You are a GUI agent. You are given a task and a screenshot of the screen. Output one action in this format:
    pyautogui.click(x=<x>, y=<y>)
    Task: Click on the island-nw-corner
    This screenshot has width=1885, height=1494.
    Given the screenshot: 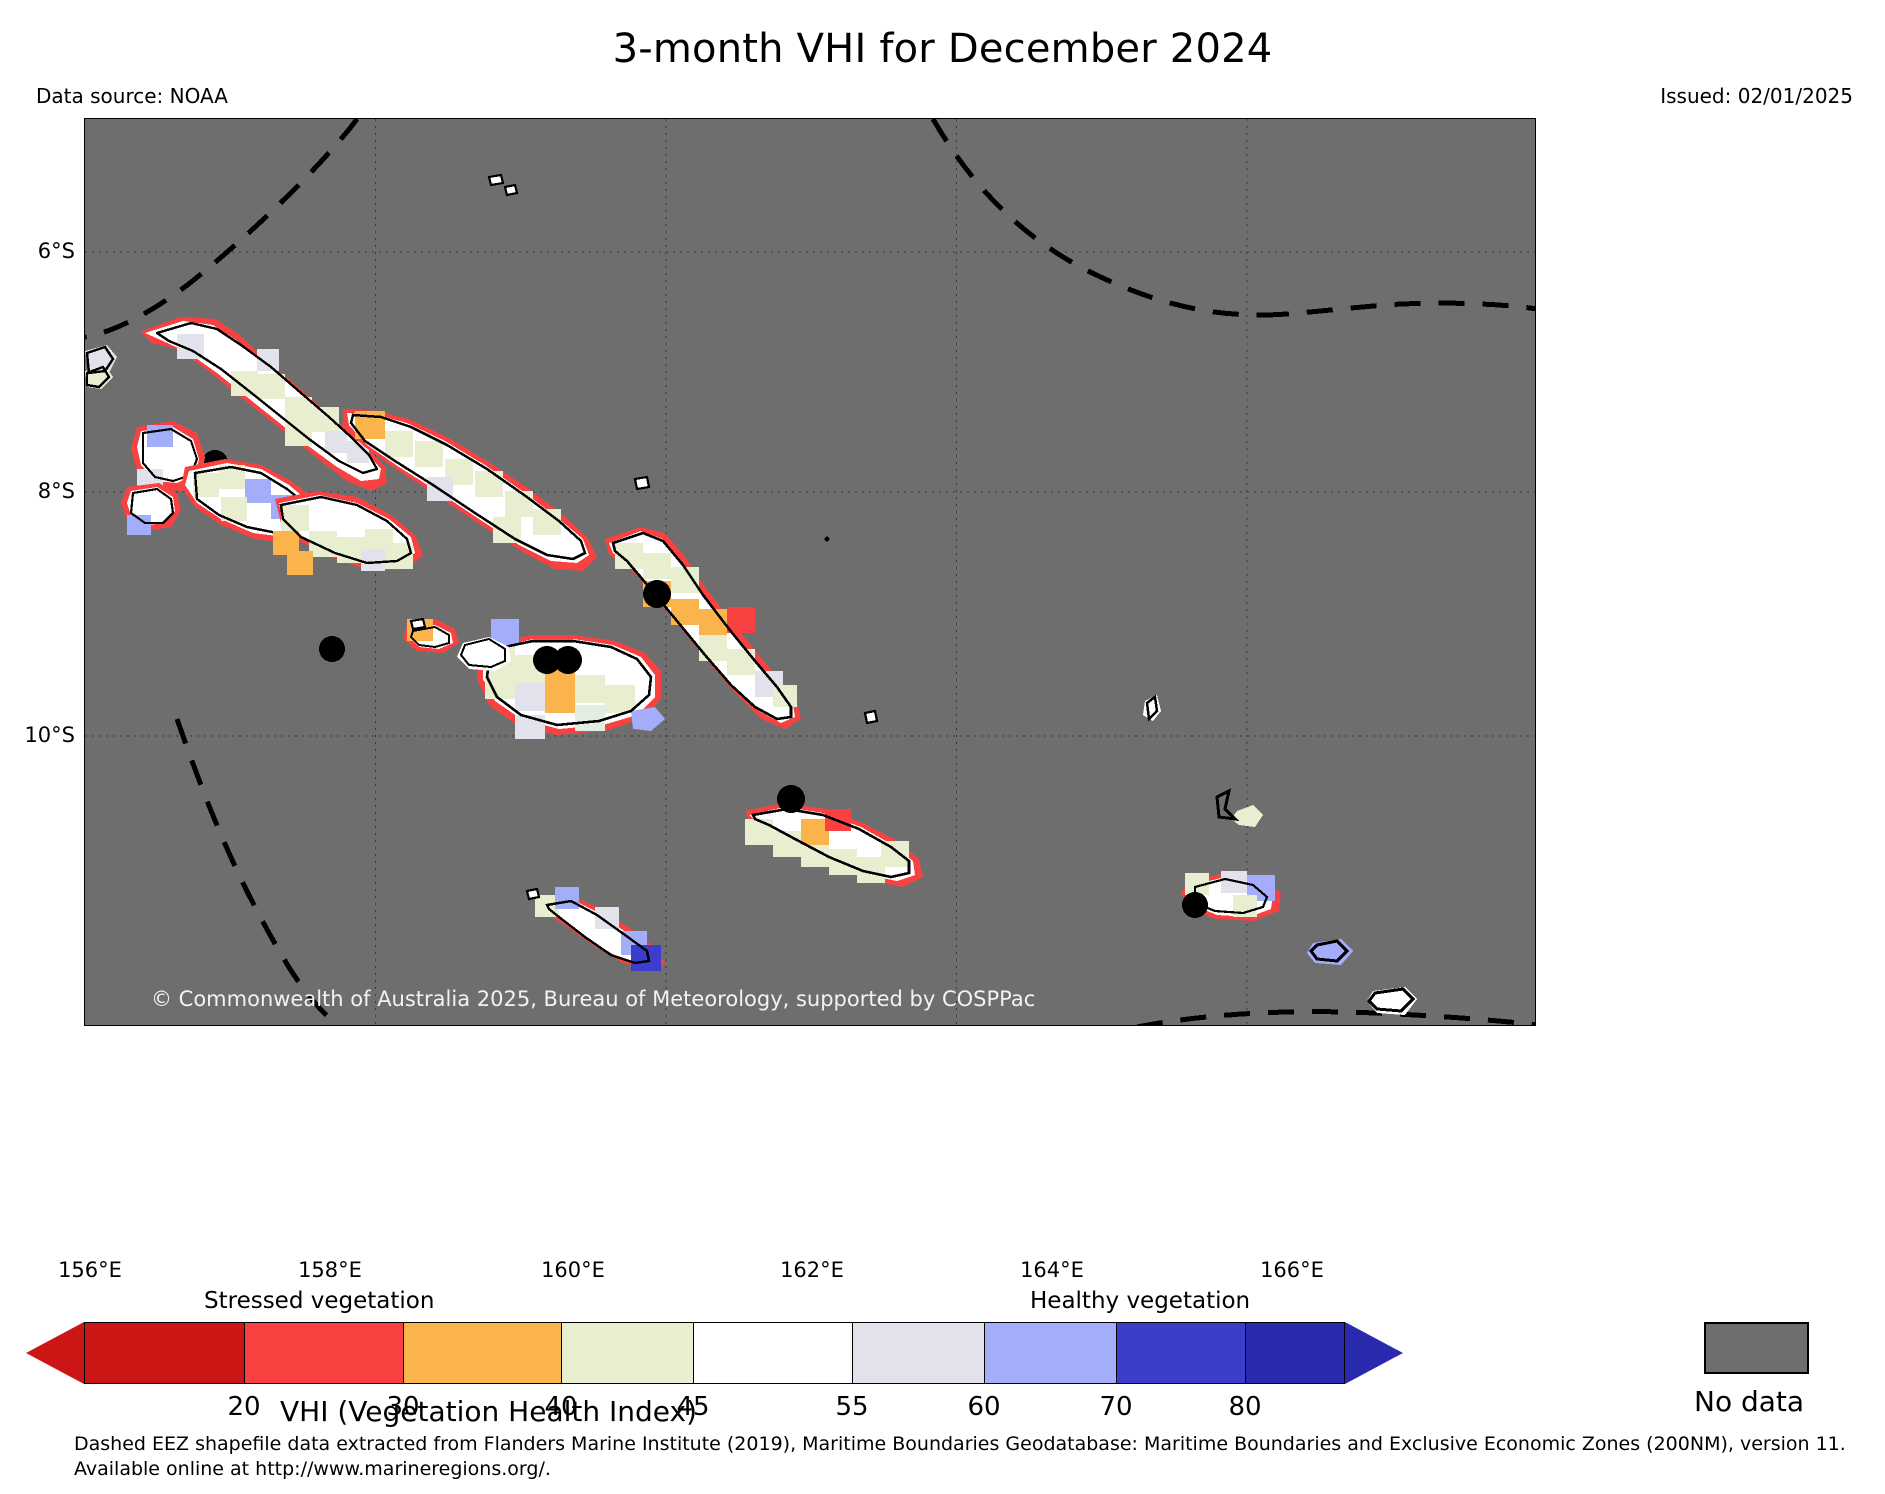 What is the action you would take?
    pyautogui.click(x=101, y=367)
    